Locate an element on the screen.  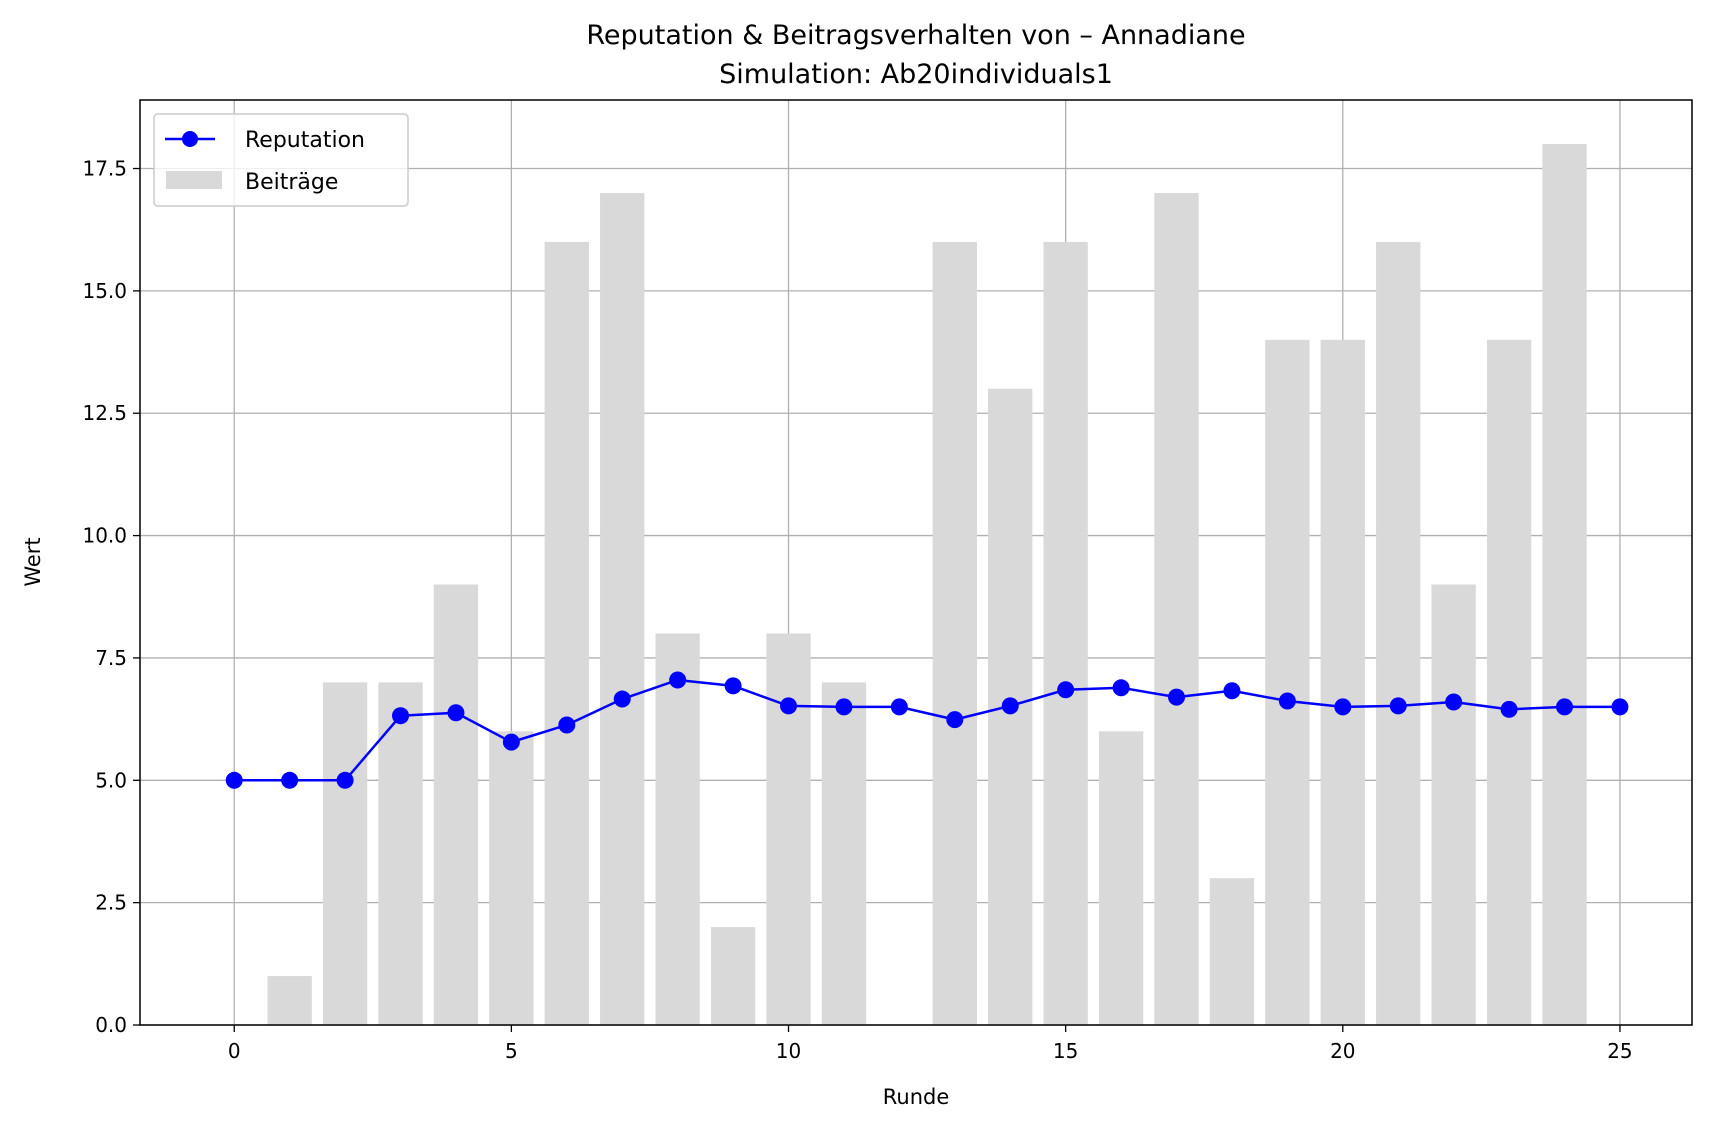
x-axis-title: Runde is located at coordinates (916, 1097).